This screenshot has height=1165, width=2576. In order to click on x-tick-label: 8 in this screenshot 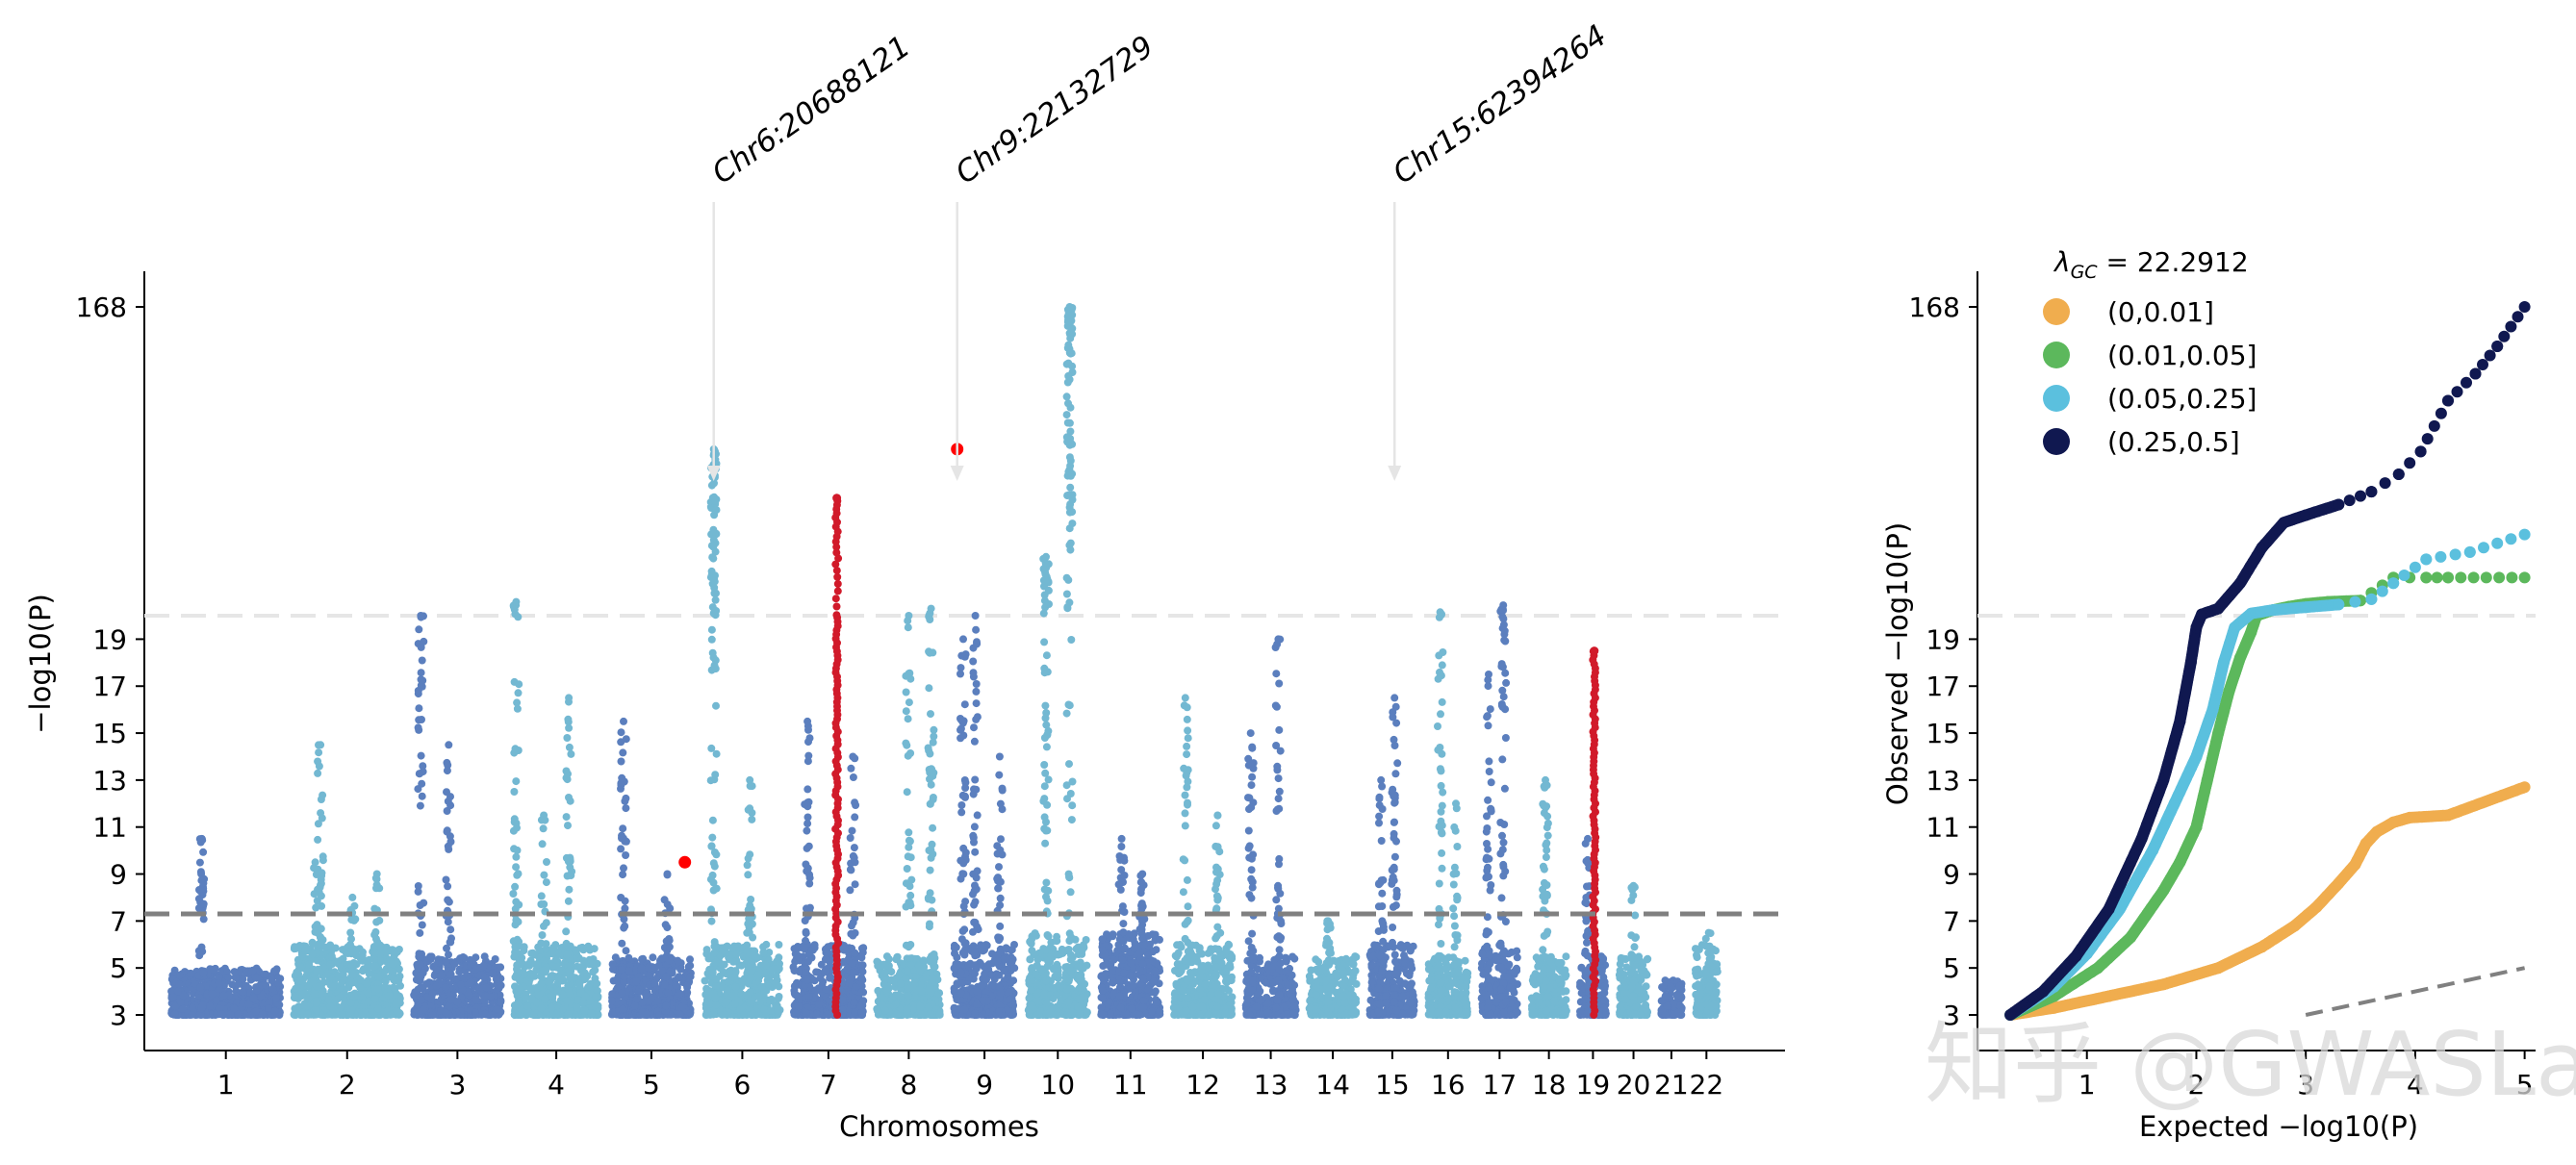, I will do `click(908, 1085)`.